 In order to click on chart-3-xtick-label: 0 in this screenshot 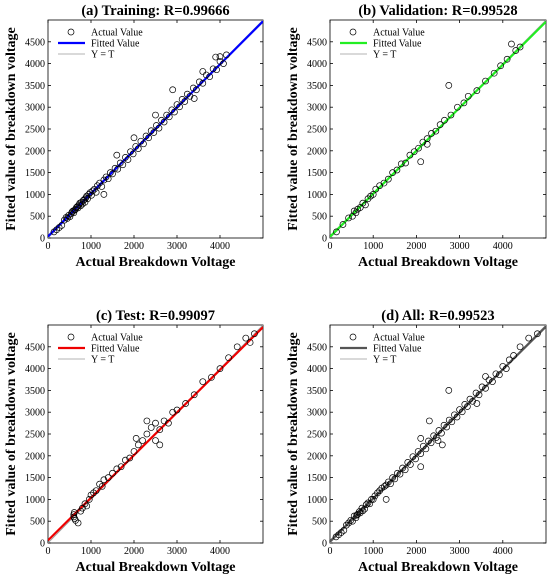, I will do `click(48, 551)`.